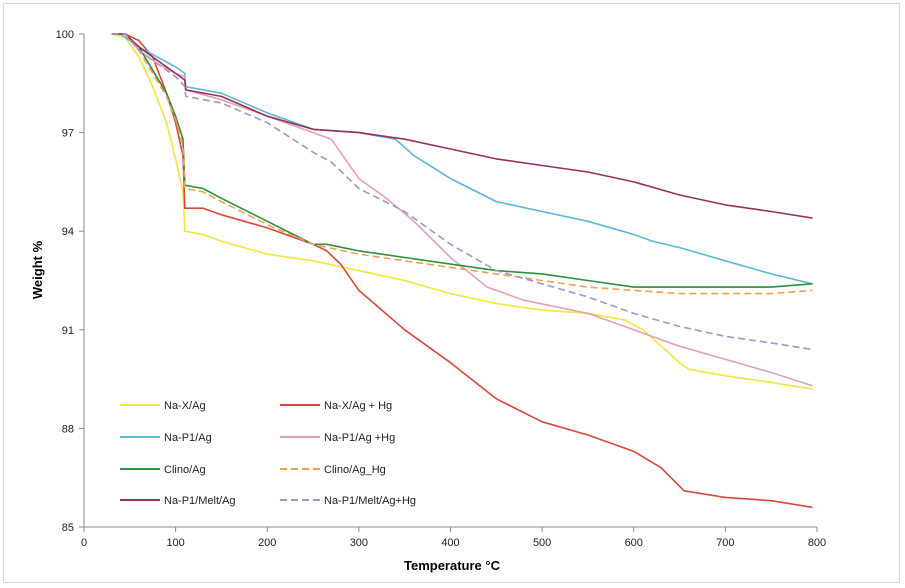 This screenshot has width=905, height=588. What do you see at coordinates (267, 543) in the screenshot?
I see `x-tick-label: 200` at bounding box center [267, 543].